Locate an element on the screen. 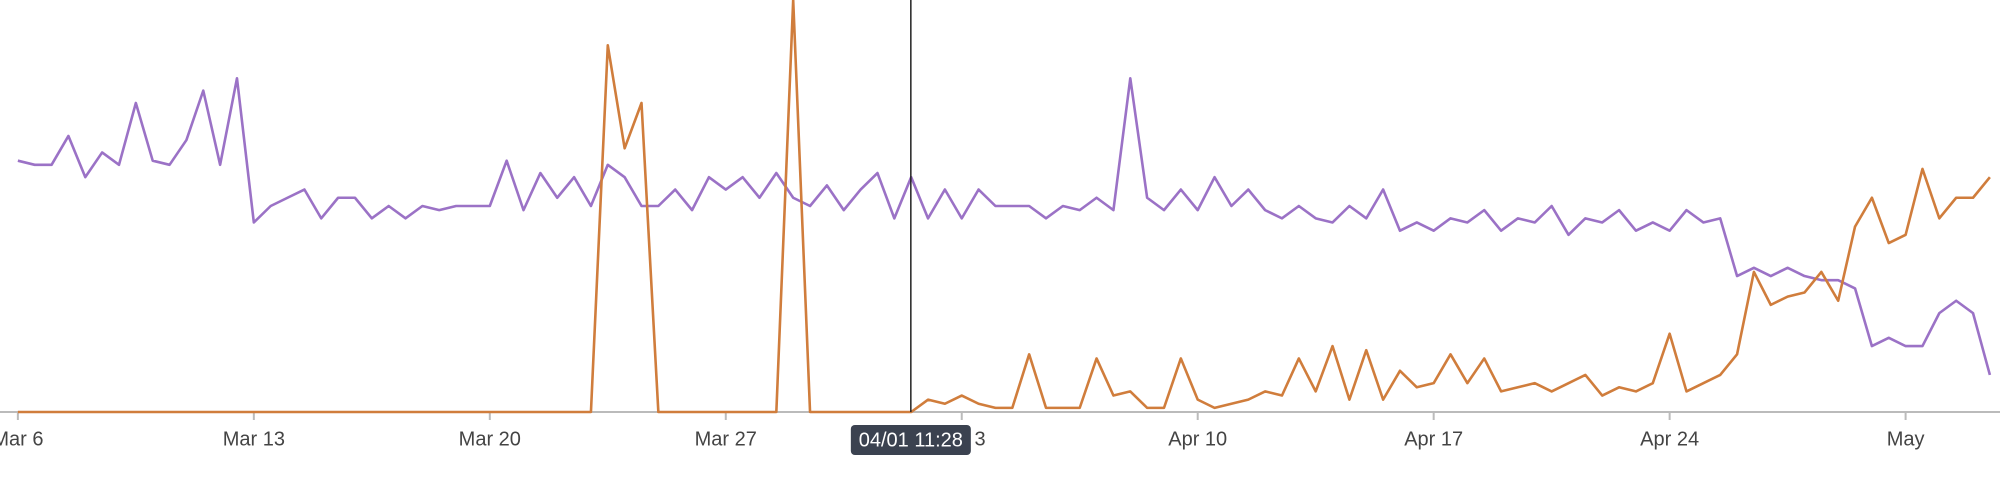  tooltip-box is located at coordinates (910, 440).